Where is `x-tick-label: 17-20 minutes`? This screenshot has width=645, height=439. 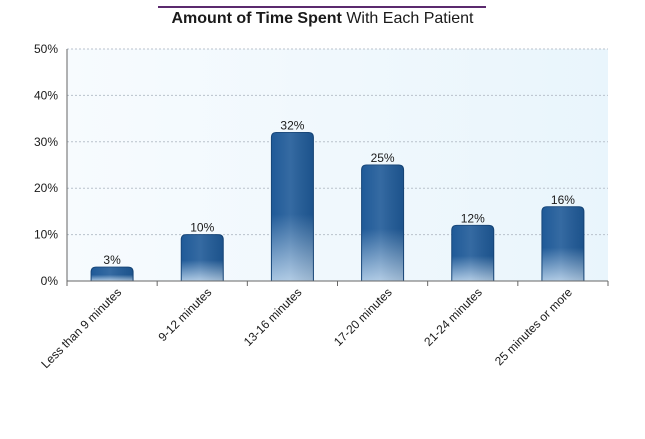 x-tick-label: 17-20 minutes is located at coordinates (363, 317).